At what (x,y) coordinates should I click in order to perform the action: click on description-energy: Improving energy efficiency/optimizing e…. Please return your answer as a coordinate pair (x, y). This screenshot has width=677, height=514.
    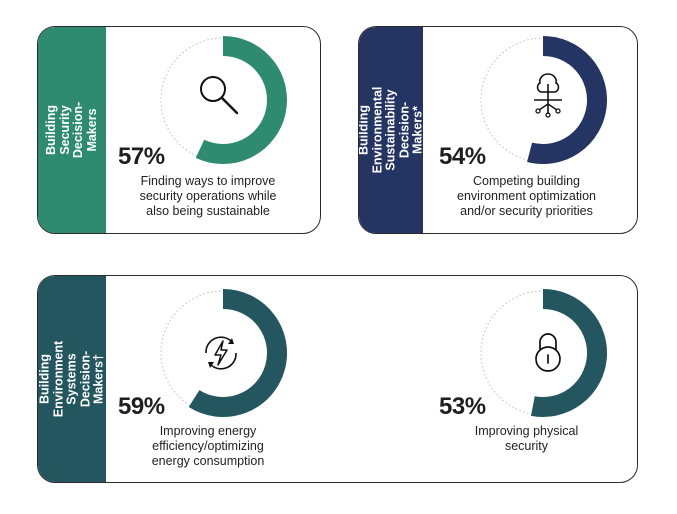
    Looking at the image, I should click on (208, 446).